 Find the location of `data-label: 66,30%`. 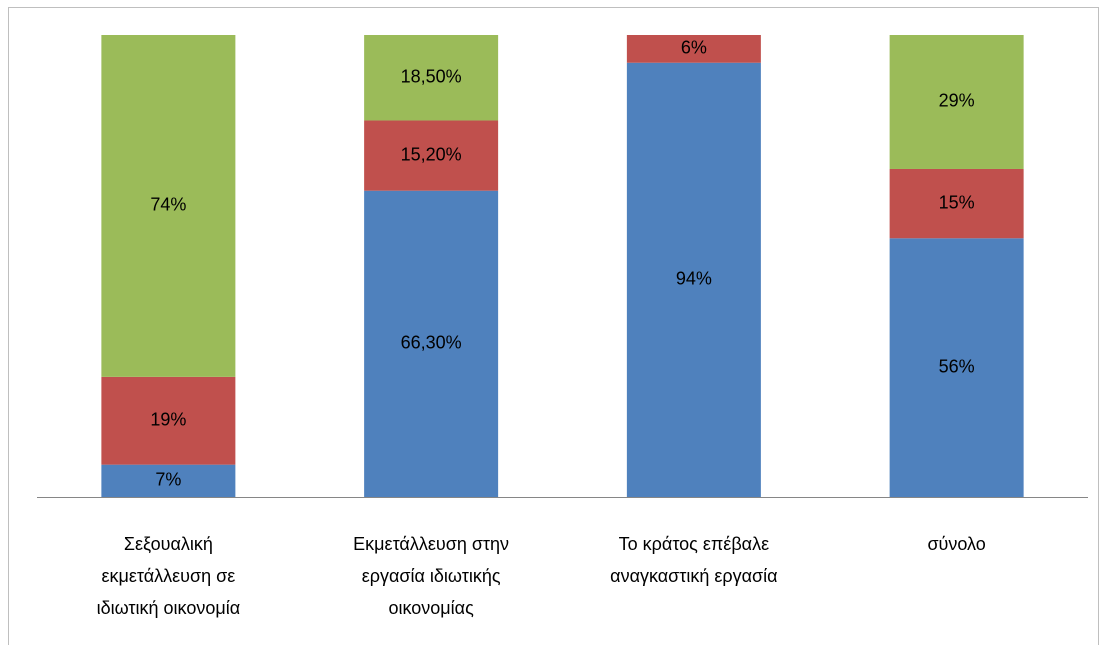

data-label: 66,30% is located at coordinates (431, 343).